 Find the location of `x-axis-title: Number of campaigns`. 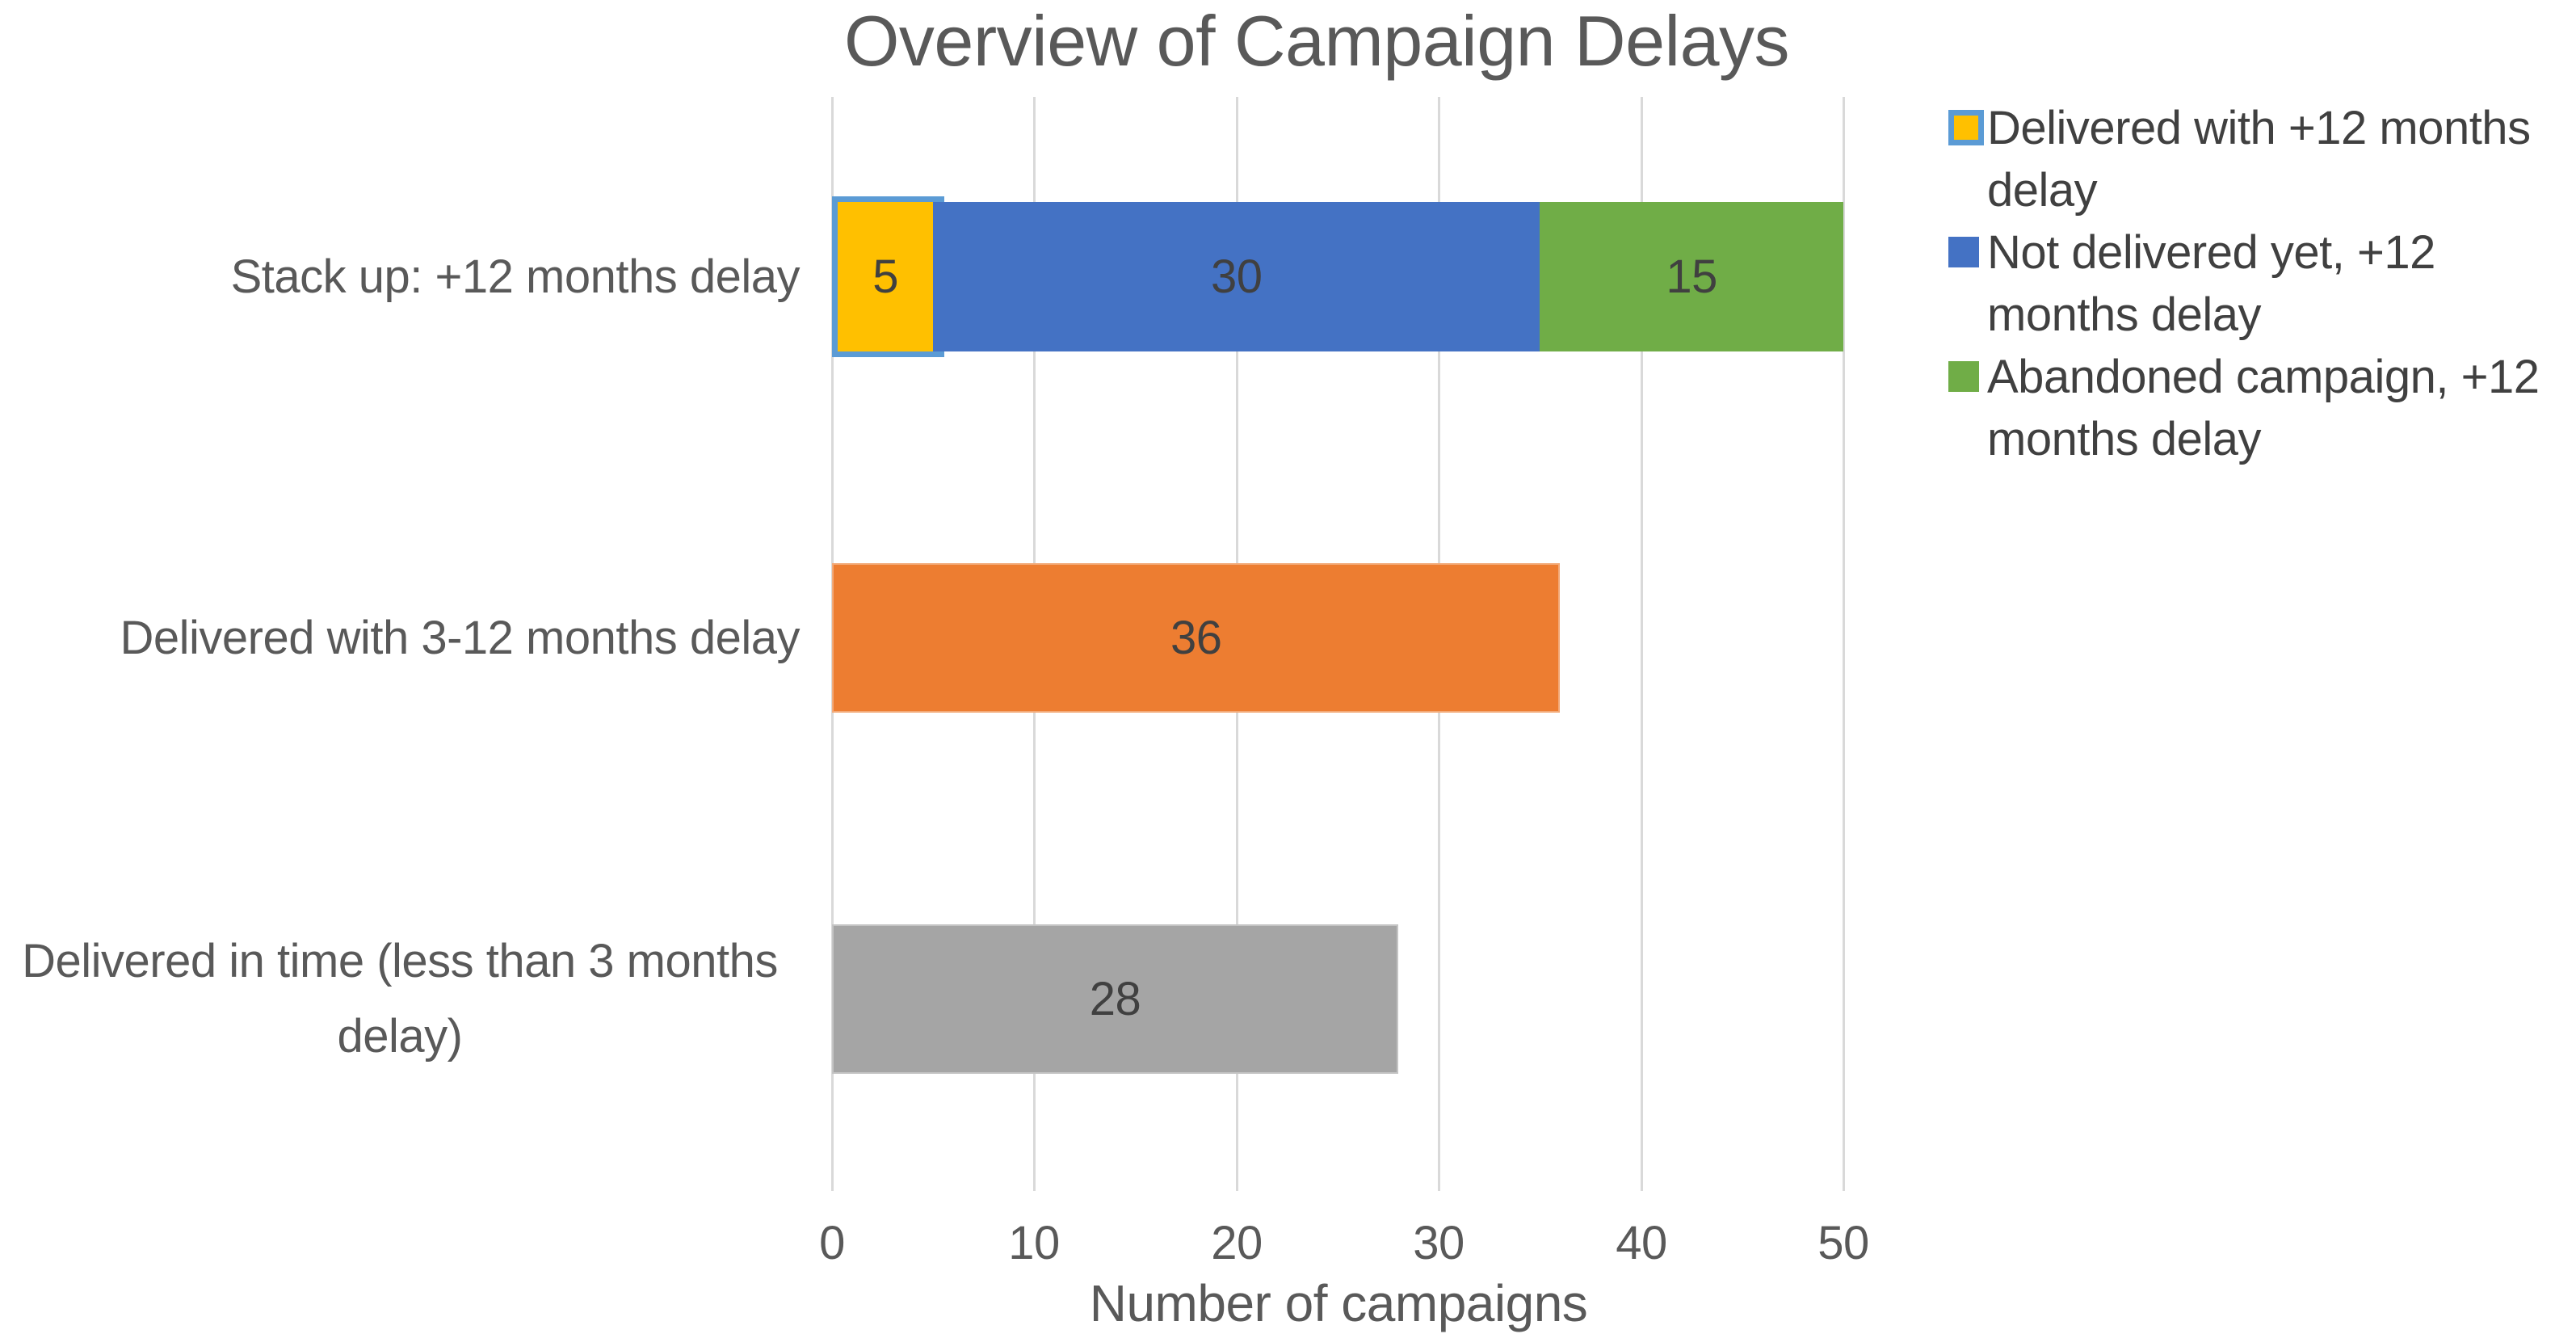

x-axis-title: Number of campaigns is located at coordinates (1338, 1303).